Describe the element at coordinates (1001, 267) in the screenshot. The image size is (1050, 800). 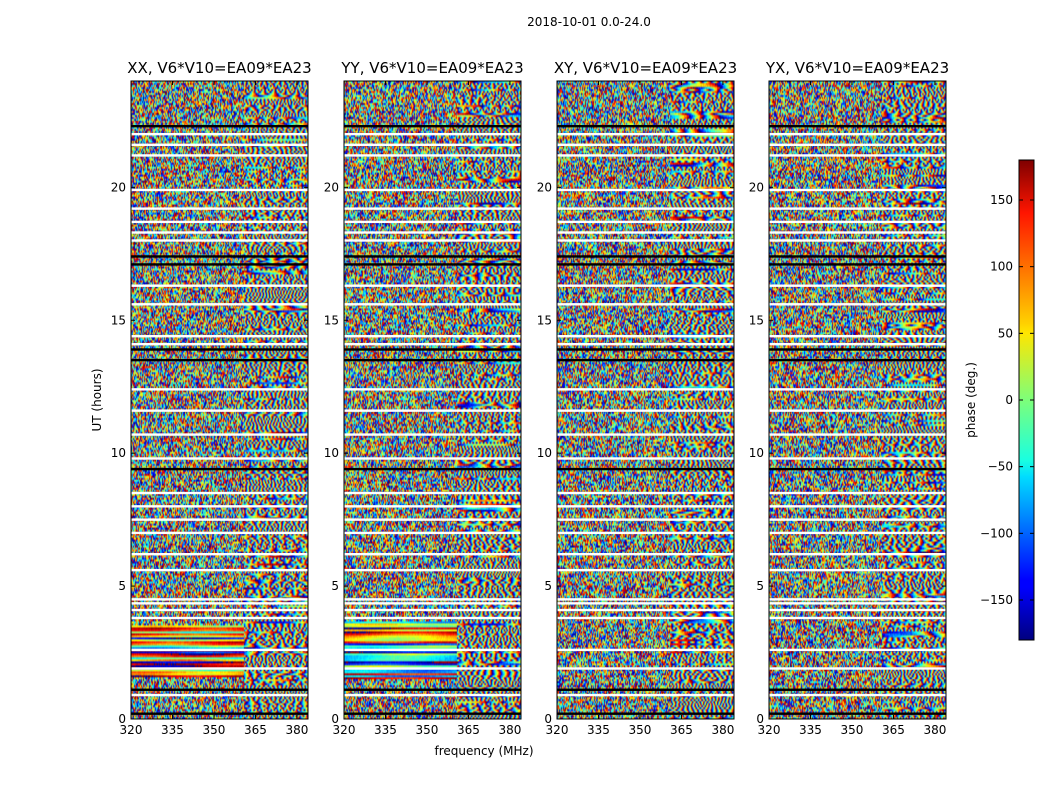
I see `colorbar-tick-label: 100` at that location.